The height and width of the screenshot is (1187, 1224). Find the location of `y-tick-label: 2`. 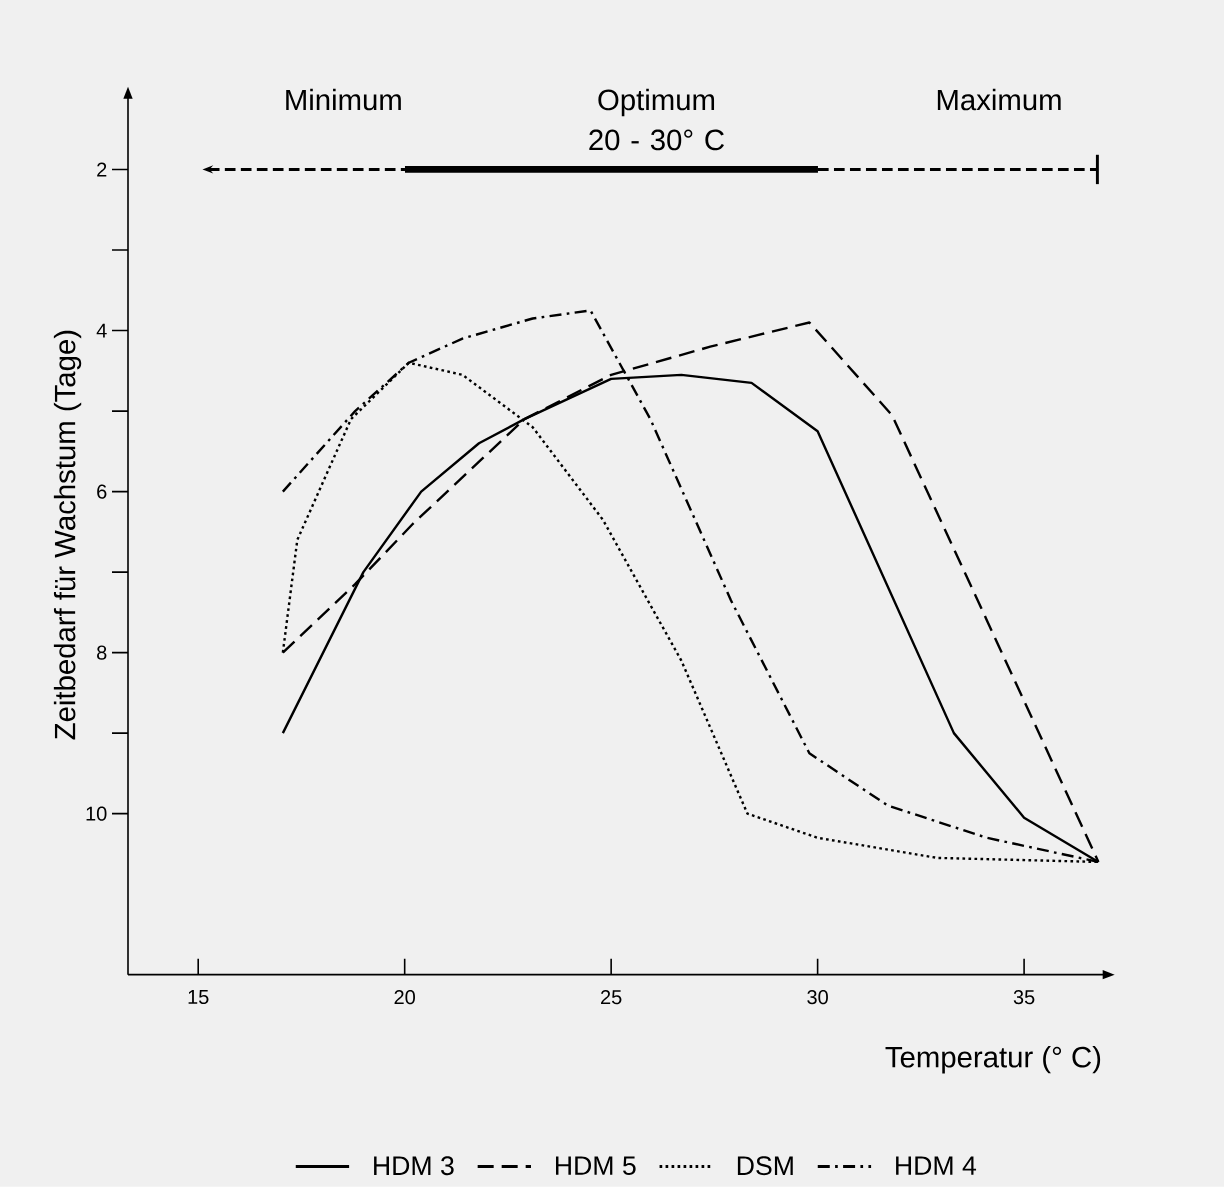

y-tick-label: 2 is located at coordinates (102, 169).